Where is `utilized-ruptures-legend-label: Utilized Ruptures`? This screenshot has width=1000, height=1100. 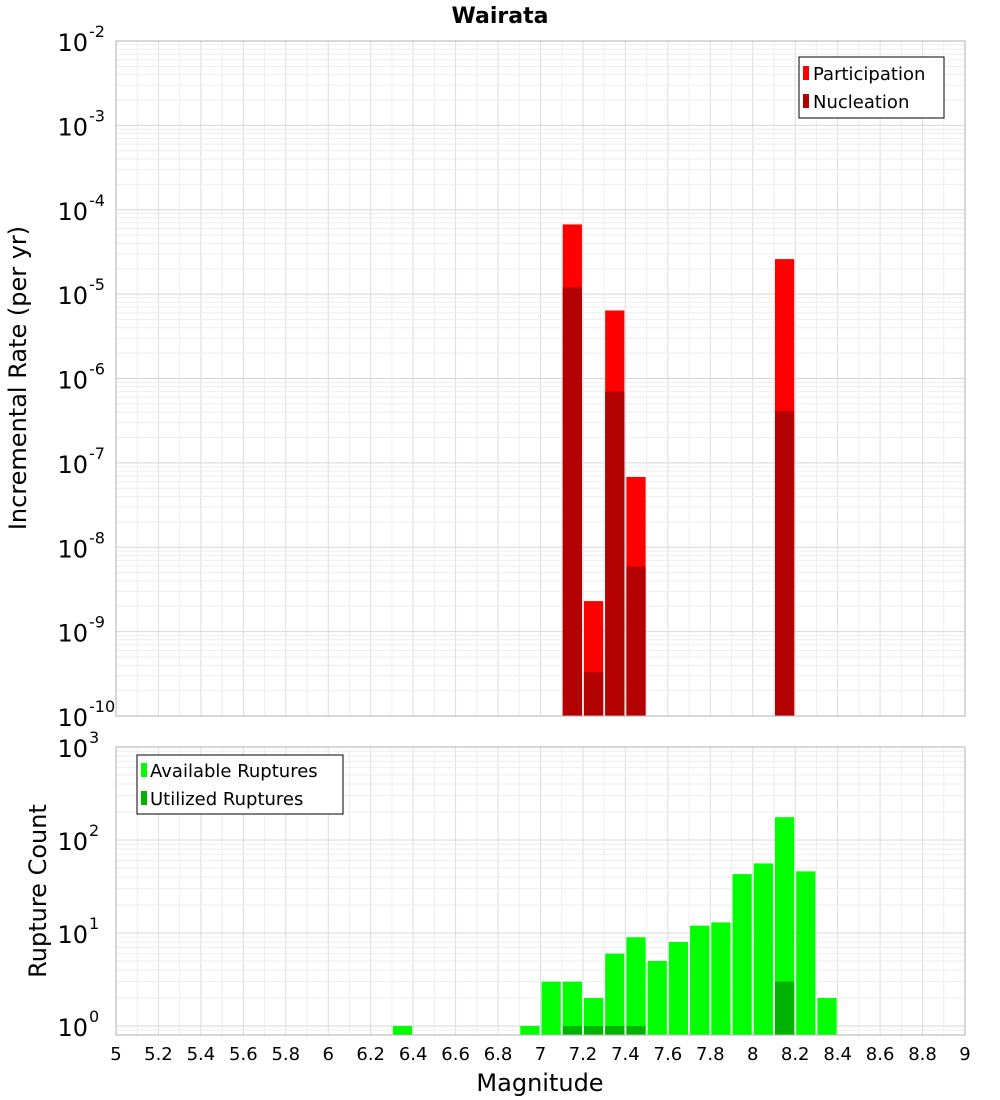
utilized-ruptures-legend-label: Utilized Ruptures is located at coordinates (226, 799).